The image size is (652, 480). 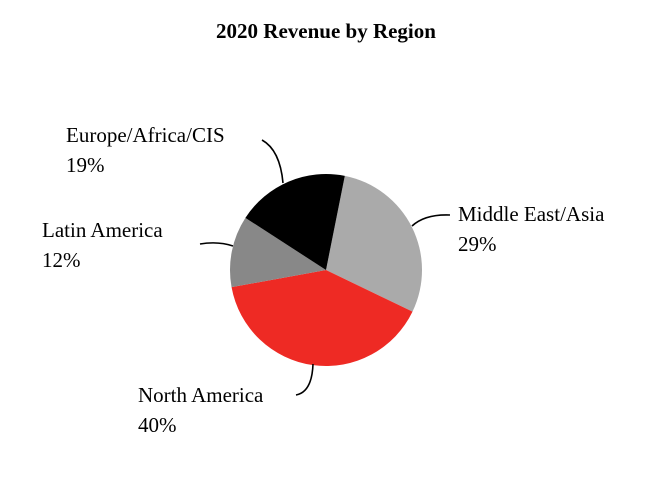 I want to click on slice-value-label: 40%, so click(x=157, y=425).